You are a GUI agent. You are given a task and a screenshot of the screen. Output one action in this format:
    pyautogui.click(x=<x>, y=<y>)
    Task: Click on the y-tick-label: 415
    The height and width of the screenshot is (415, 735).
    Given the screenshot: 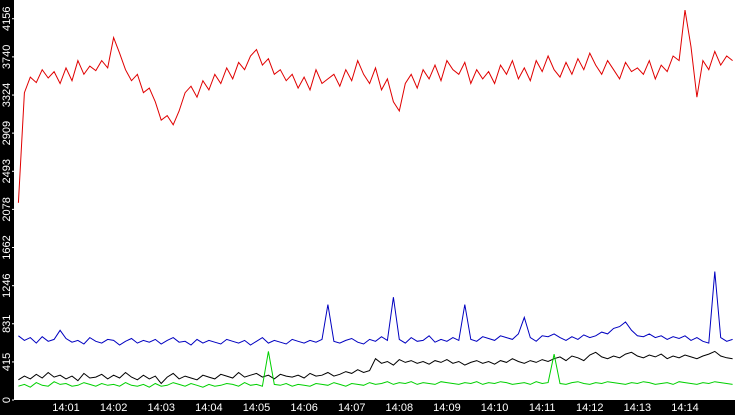 What is the action you would take?
    pyautogui.click(x=7, y=362)
    